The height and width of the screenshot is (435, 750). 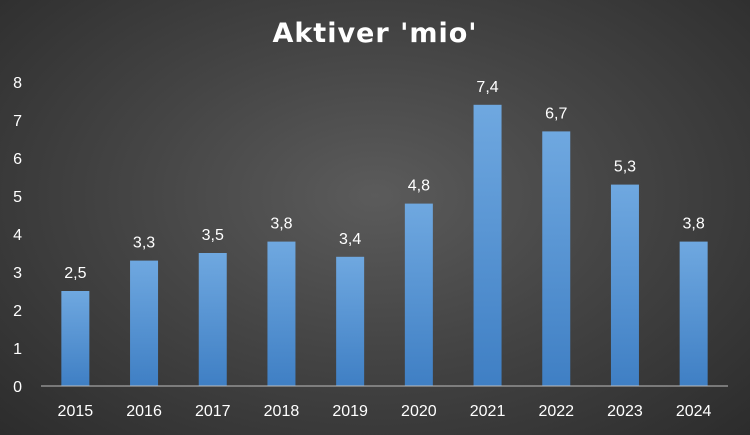 I want to click on x-tick-label: 2022, so click(x=556, y=411).